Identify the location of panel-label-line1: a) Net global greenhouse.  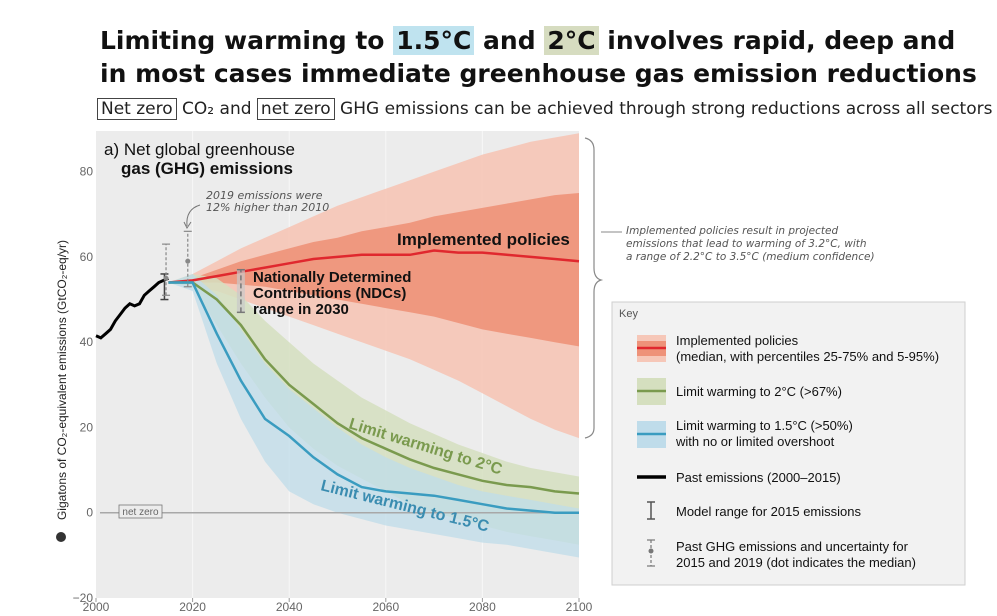
(199, 149).